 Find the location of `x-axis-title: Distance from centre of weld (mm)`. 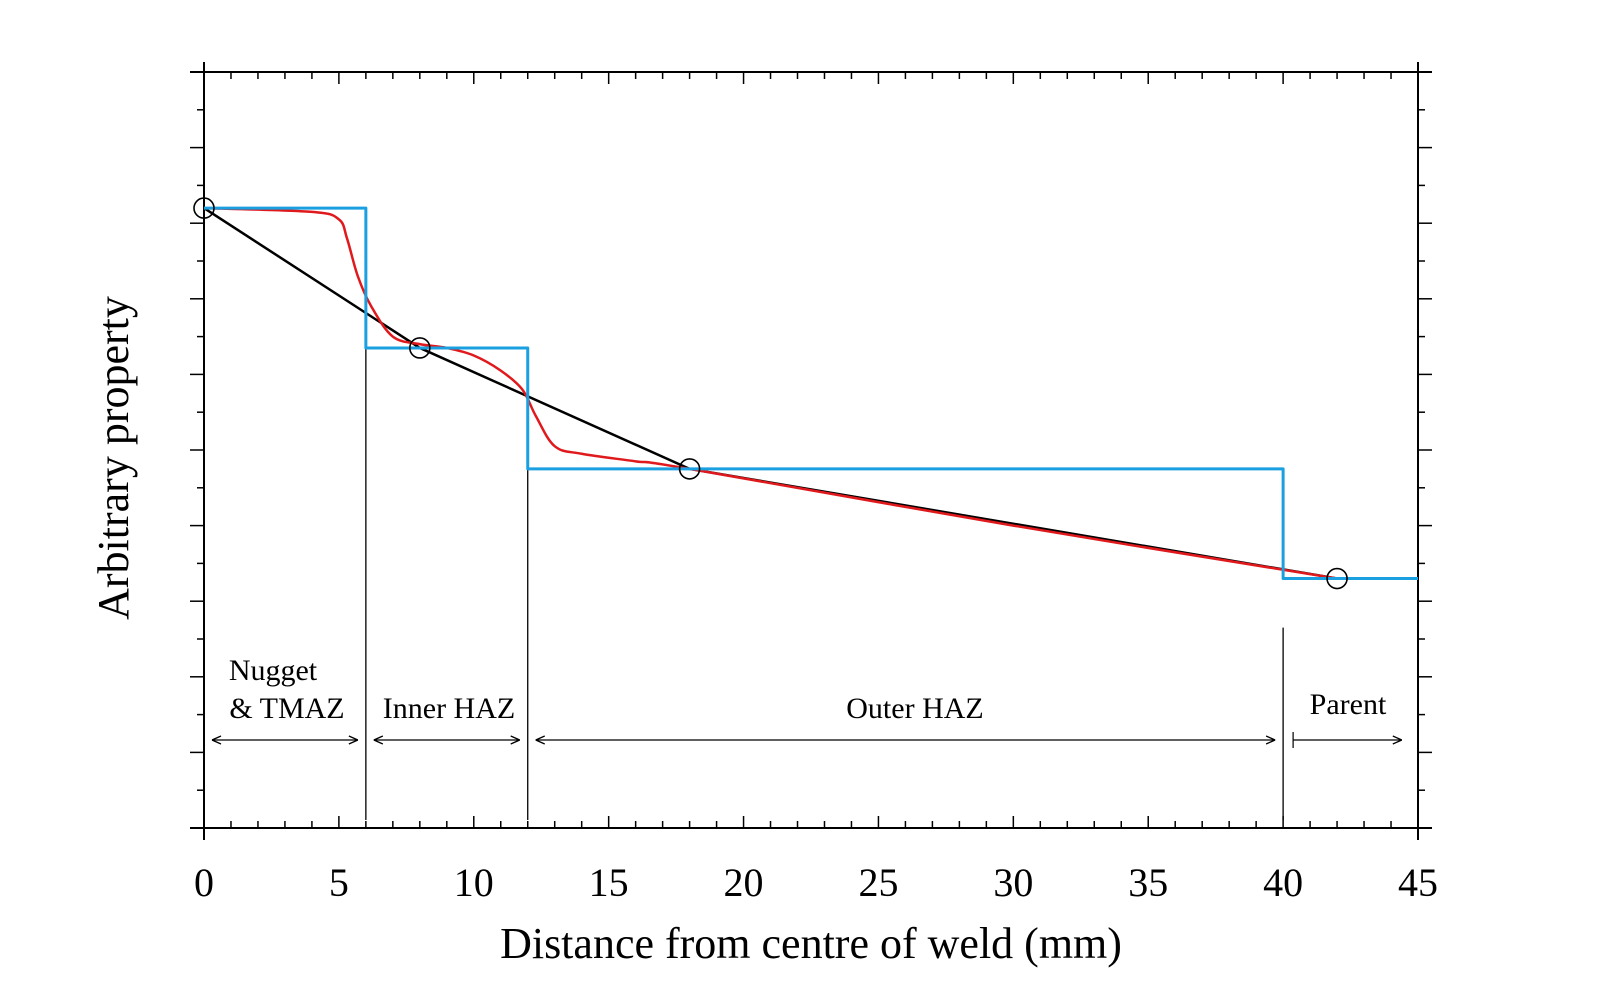

x-axis-title: Distance from centre of weld (mm) is located at coordinates (811, 943).